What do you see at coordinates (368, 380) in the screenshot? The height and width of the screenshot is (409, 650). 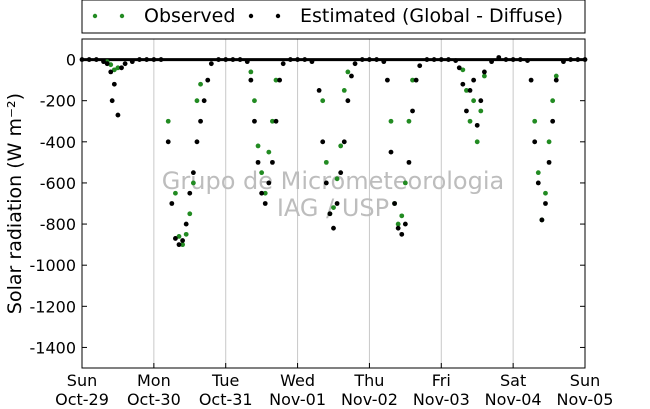 I see `x-tick-label-day: Thu` at bounding box center [368, 380].